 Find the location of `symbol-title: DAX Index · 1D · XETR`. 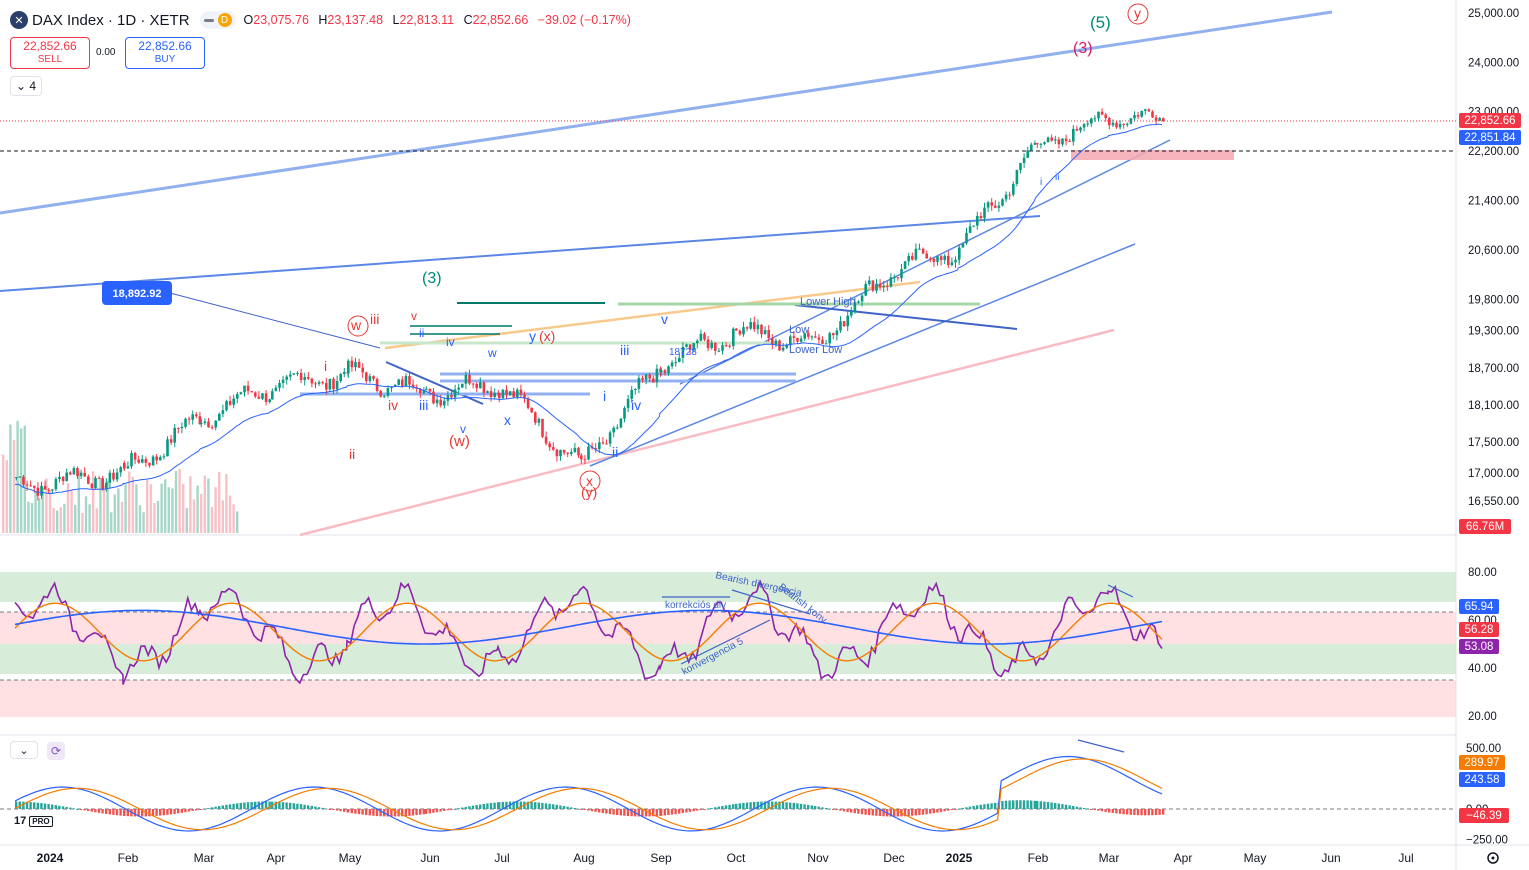

symbol-title: DAX Index · 1D · XETR is located at coordinates (111, 20).